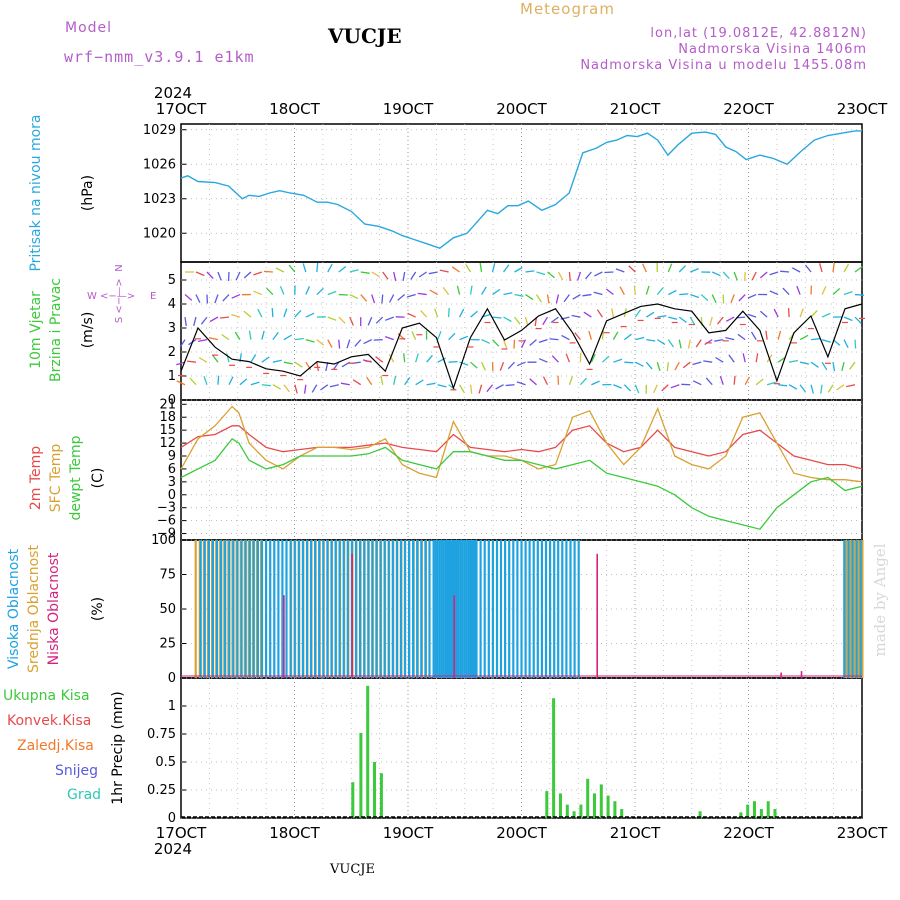  Describe the element at coordinates (54, 608) in the screenshot. I see `cloud-ylabel-low: Niska Oblacnost` at that location.